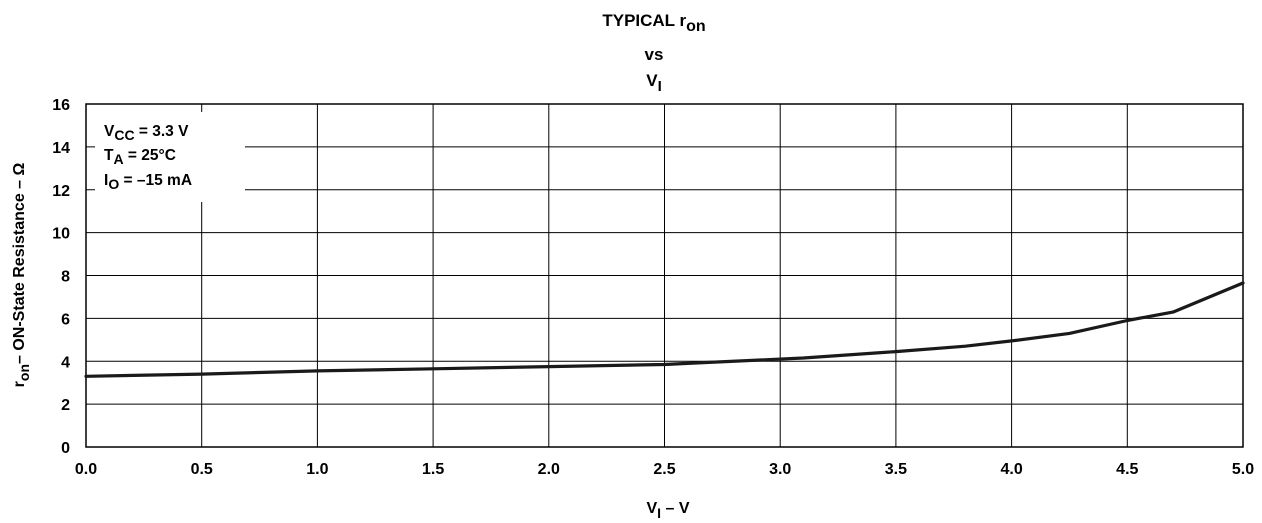 This screenshot has width=1262, height=523. I want to click on x-tick-label: 4.0, so click(1011, 469).